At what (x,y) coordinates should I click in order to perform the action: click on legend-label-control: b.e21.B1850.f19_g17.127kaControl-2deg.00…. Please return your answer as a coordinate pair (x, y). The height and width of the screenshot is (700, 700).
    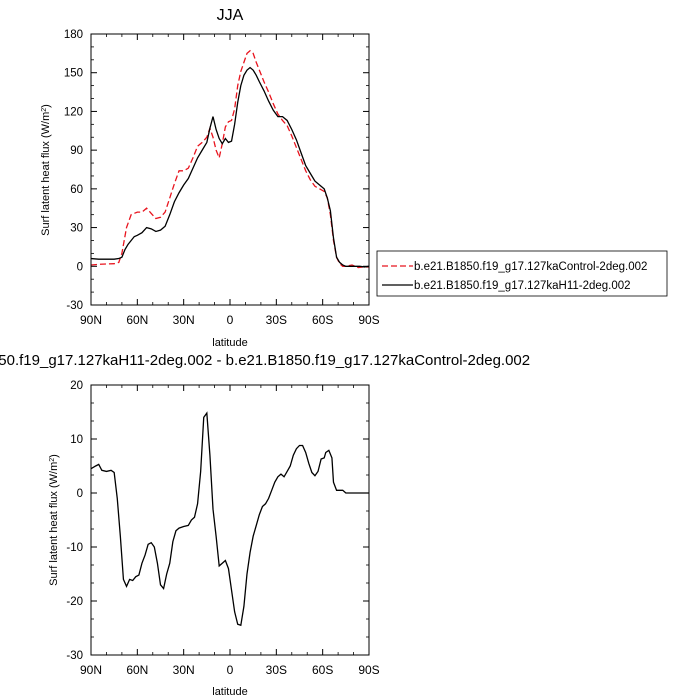
    Looking at the image, I should click on (530, 267).